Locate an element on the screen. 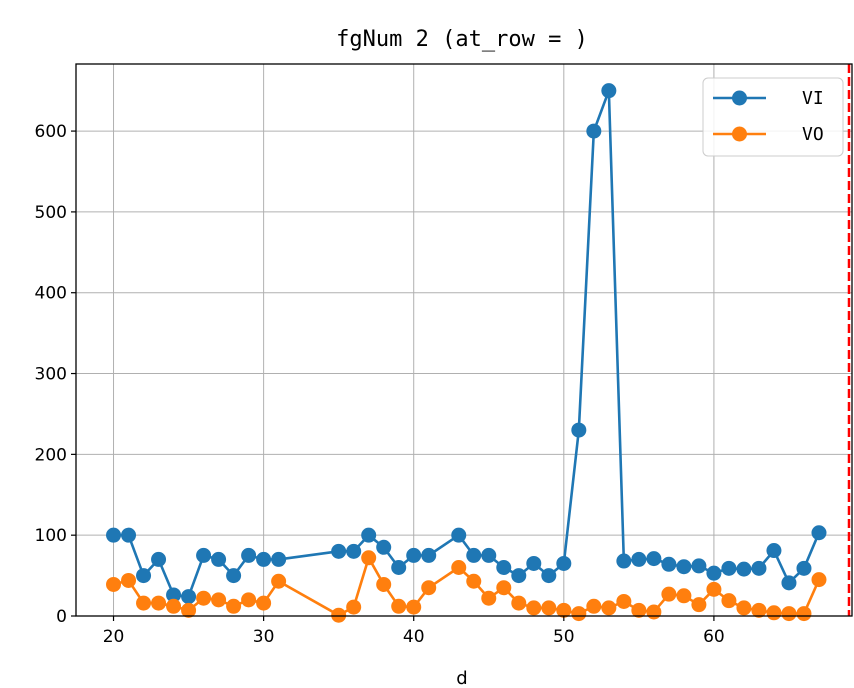  y-tick-label: 300 is located at coordinates (51, 375).